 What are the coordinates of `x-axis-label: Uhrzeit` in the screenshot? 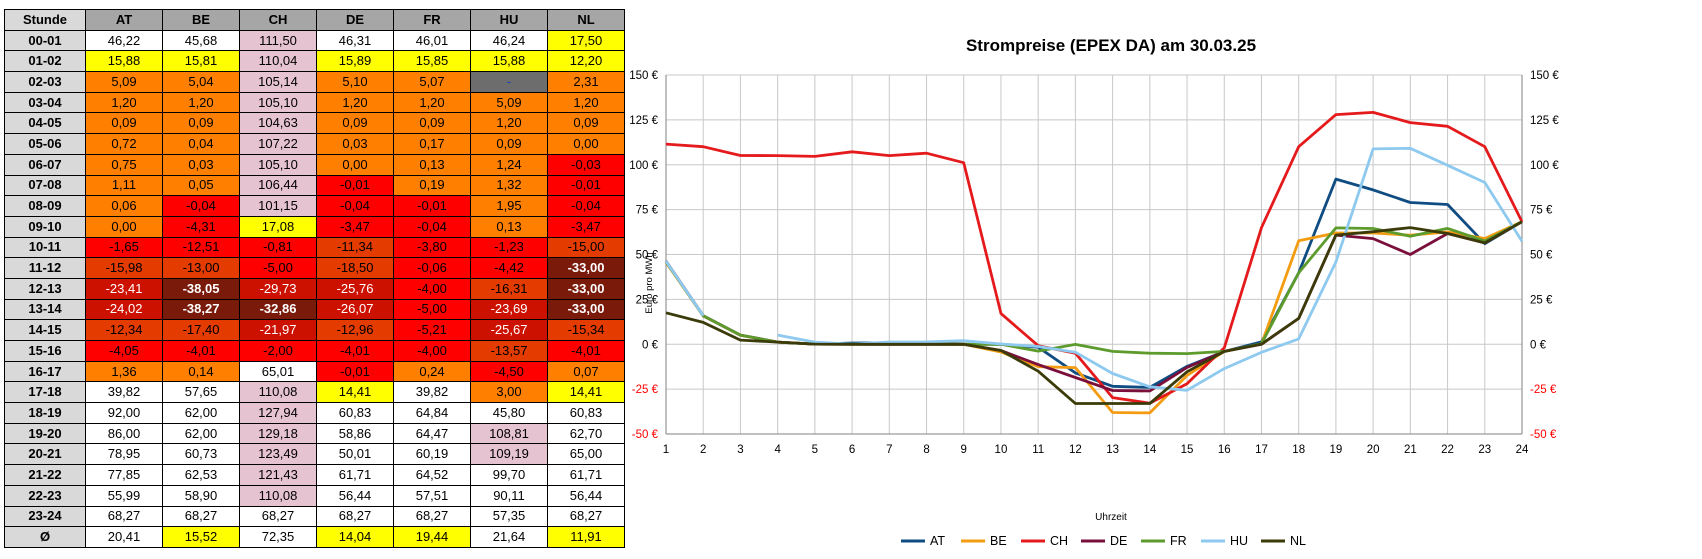 It's located at (1111, 517).